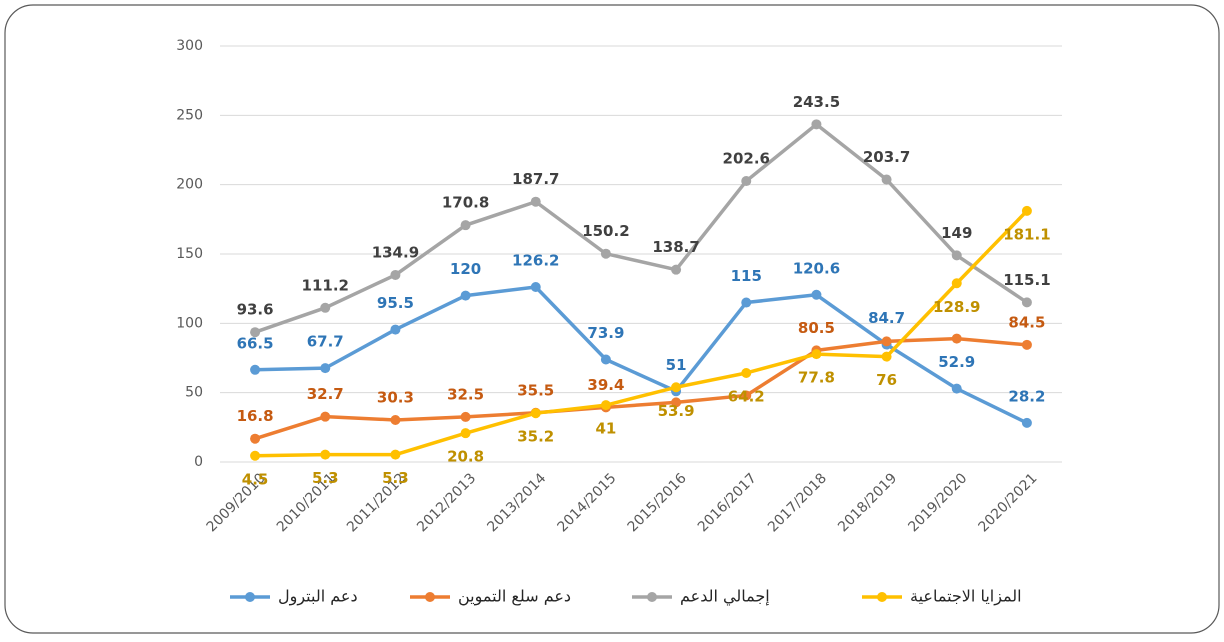 This screenshot has height=642, width=1224. I want to click on data-label: 35.2, so click(535, 437).